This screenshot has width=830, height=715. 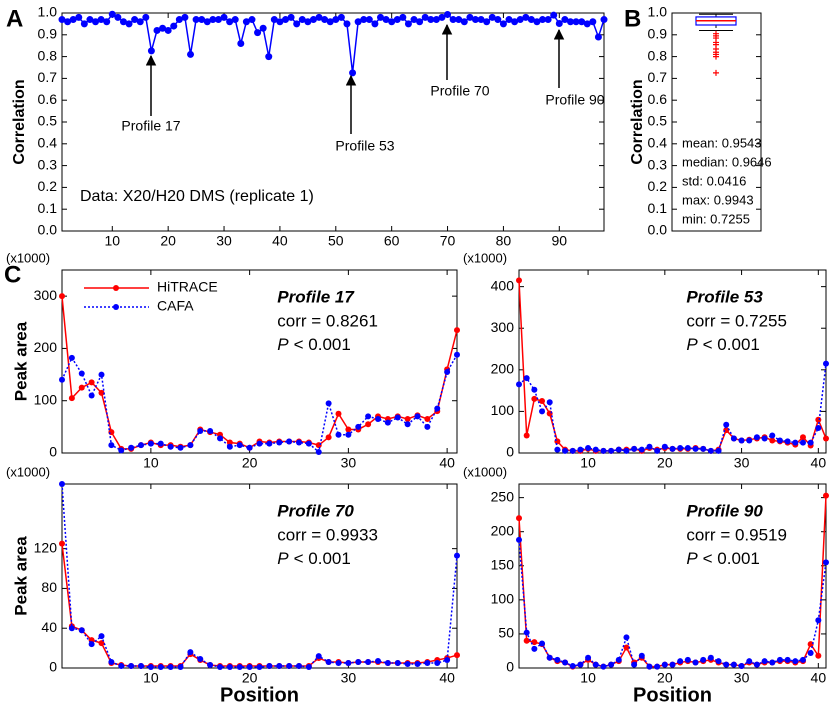 What do you see at coordinates (322, 558) in the screenshot?
I see `p-text: < 0.001` at bounding box center [322, 558].